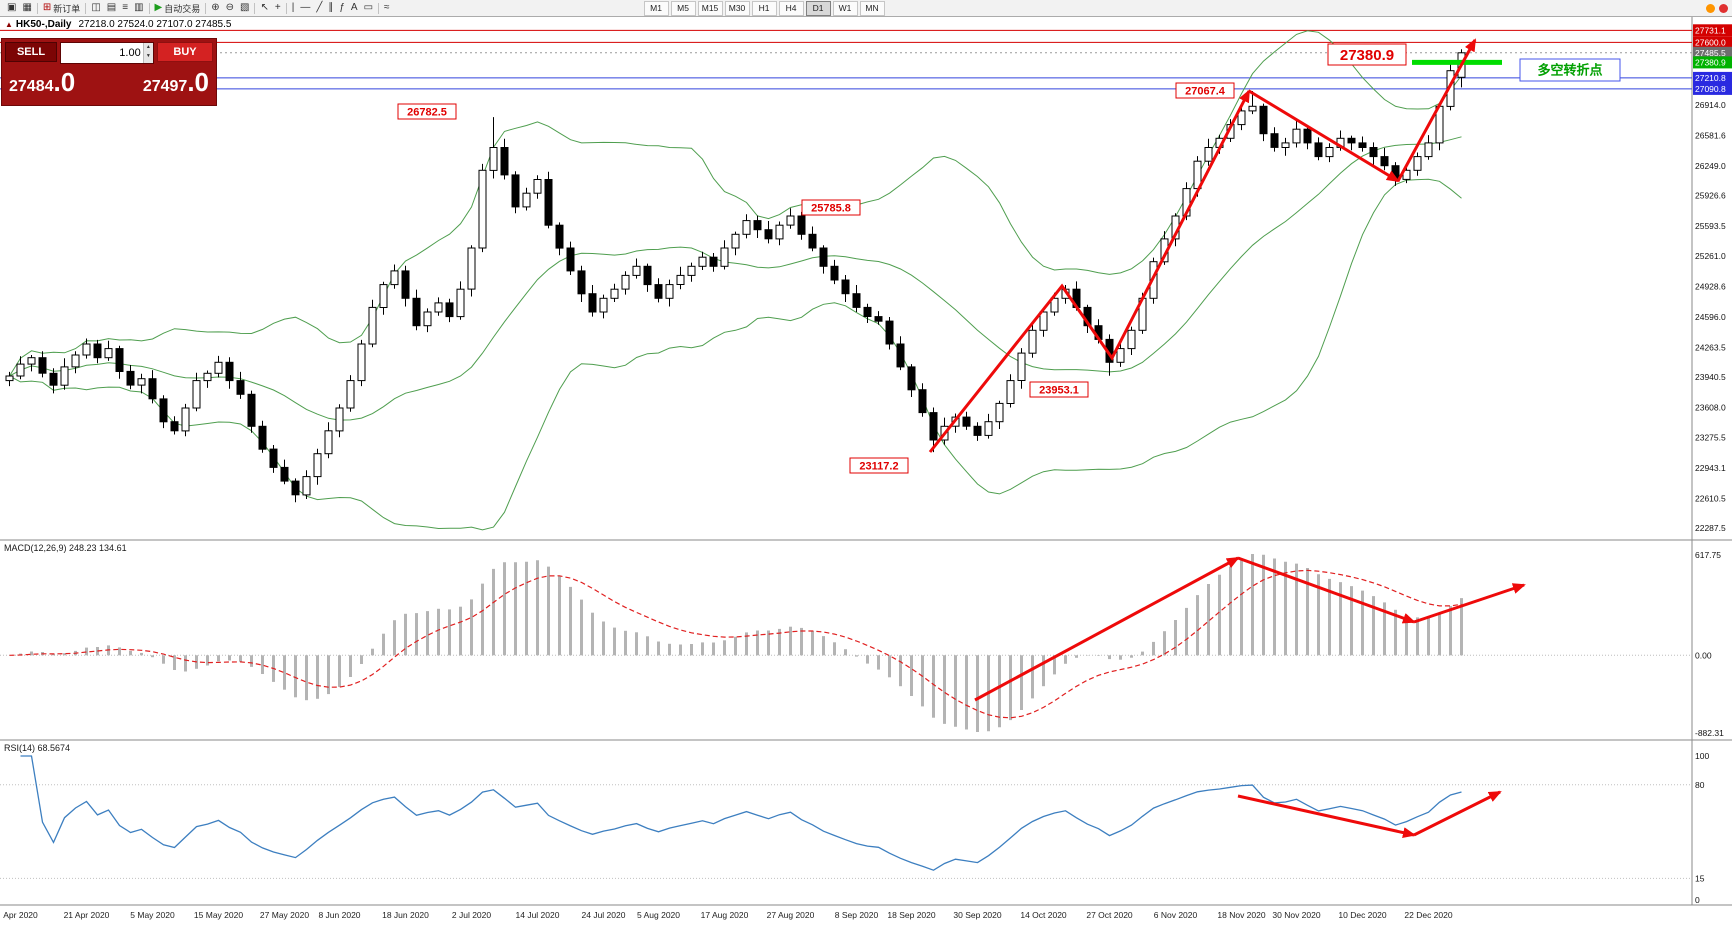 The image size is (1732, 936). I want to click on price-label-27067: 27067.4, so click(1205, 90).